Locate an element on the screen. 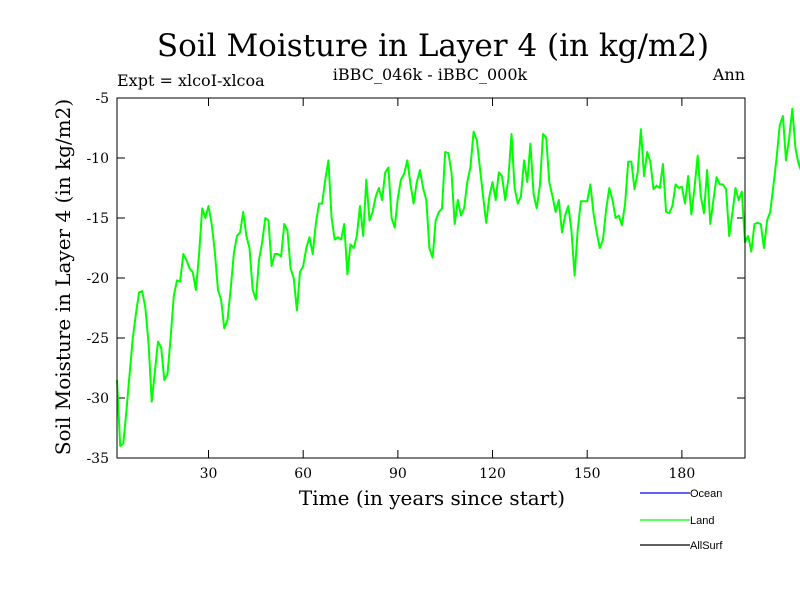  y-tick-label: -30 is located at coordinates (97, 399).